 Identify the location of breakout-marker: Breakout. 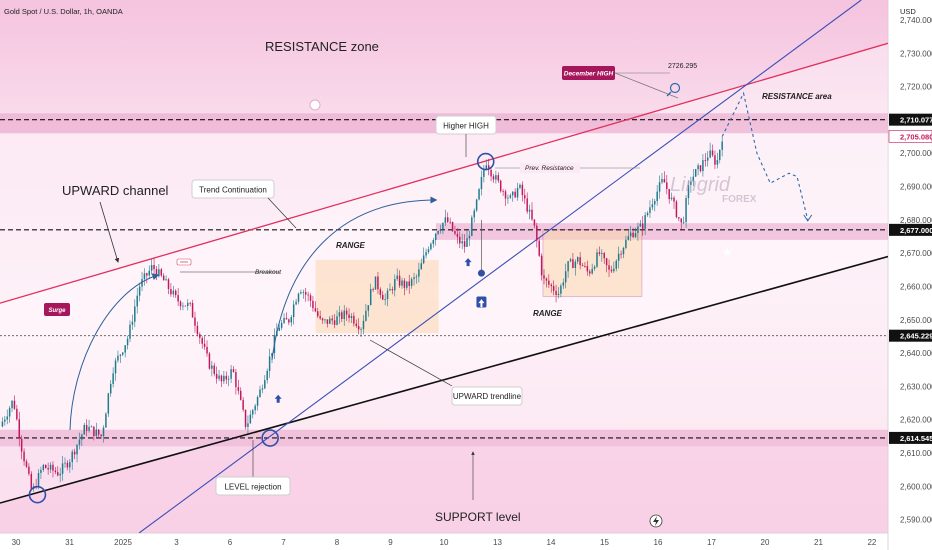
(229, 267).